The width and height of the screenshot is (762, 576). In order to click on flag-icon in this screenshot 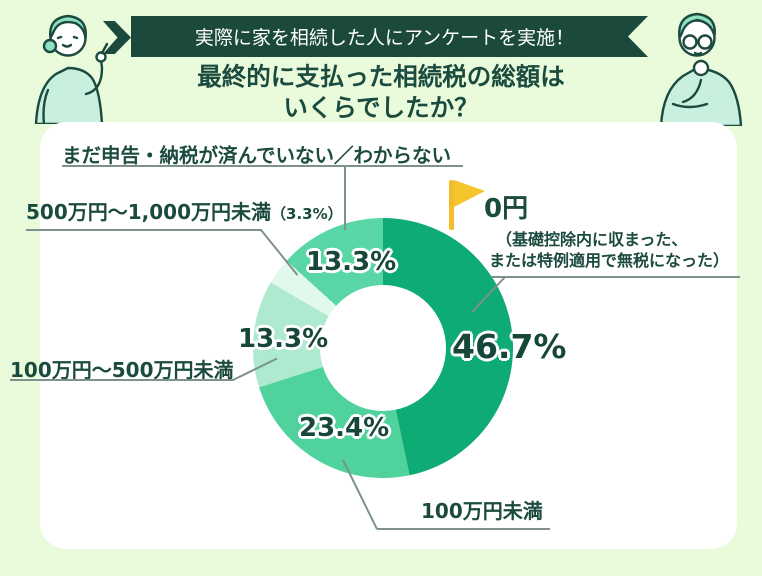, I will do `click(467, 207)`.